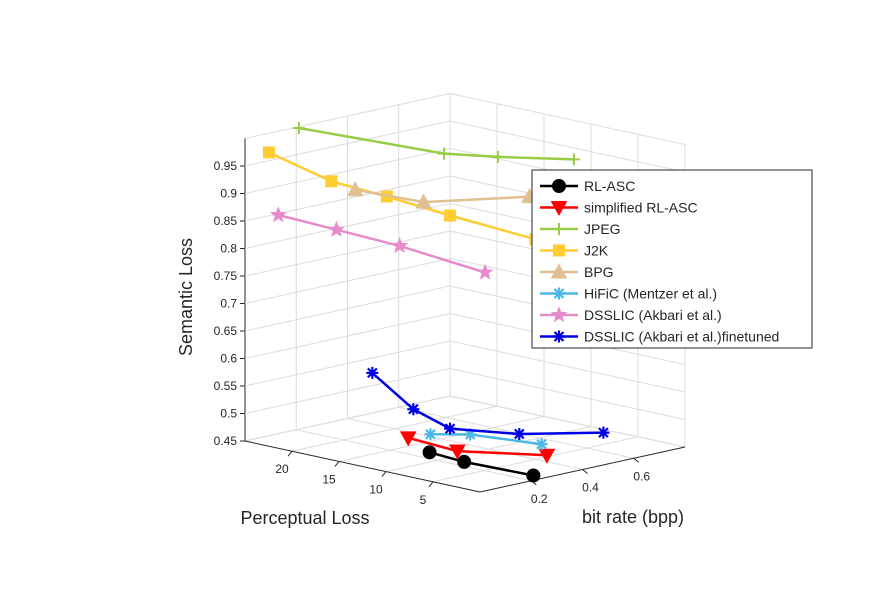 This screenshot has width=894, height=607. Describe the element at coordinates (329, 479) in the screenshot. I see `y-tick-label: 15` at that location.